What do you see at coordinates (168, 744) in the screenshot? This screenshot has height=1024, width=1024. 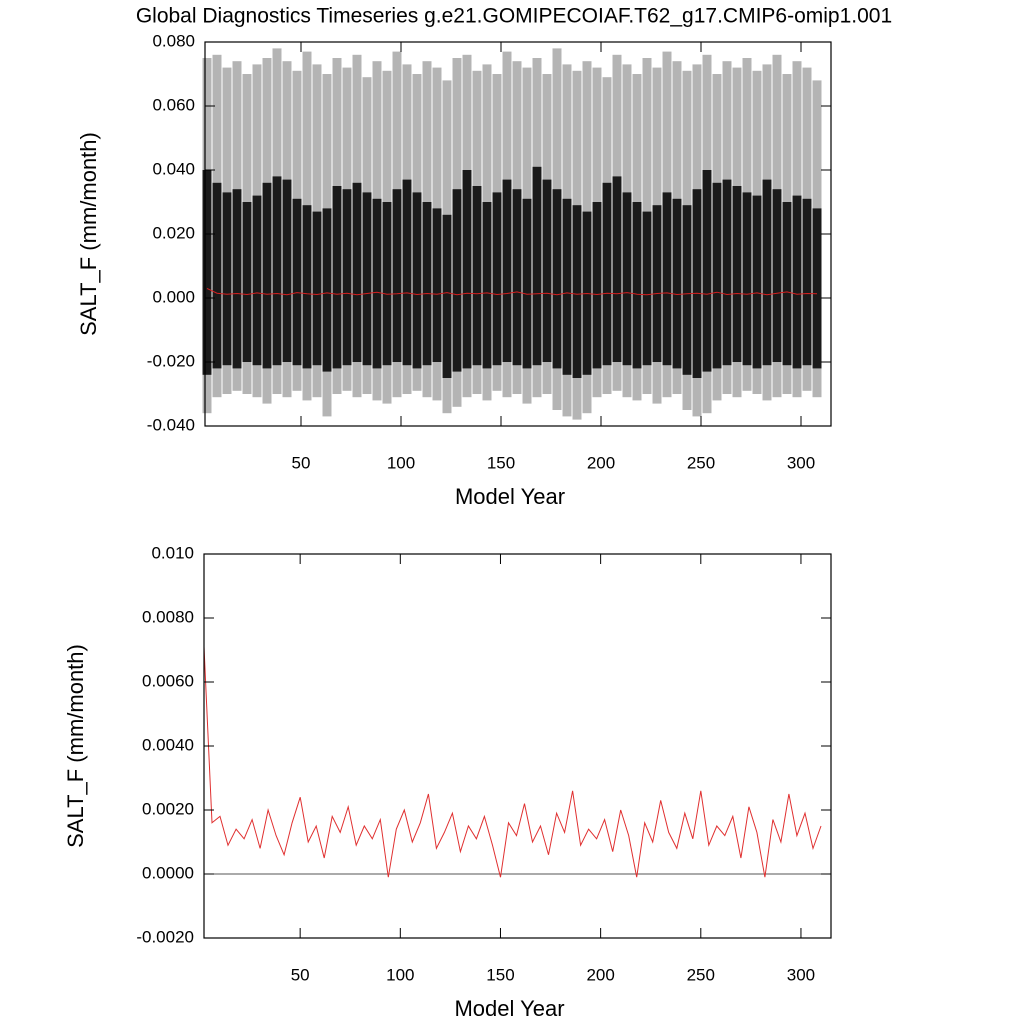 I see `y-tick-label: 0.0040` at bounding box center [168, 744].